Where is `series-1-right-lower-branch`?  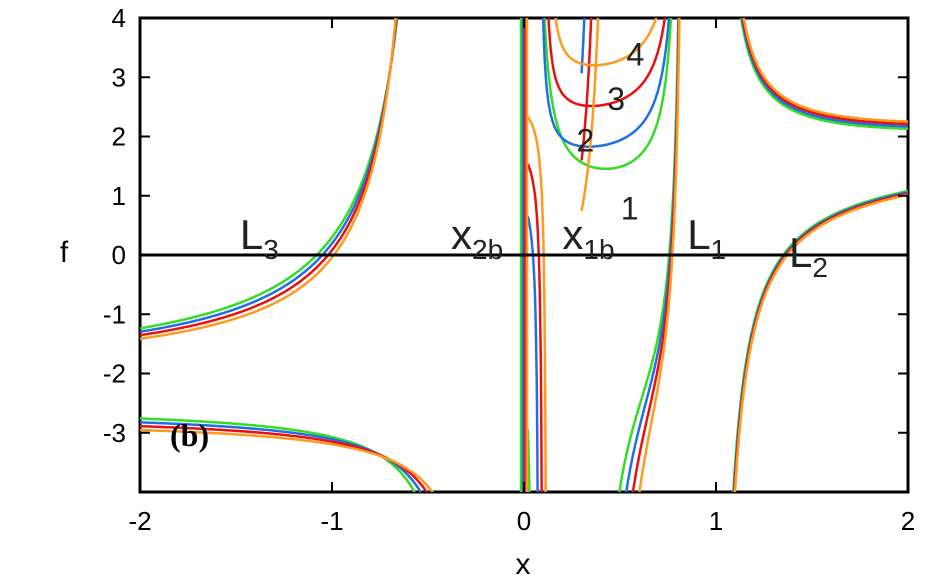
series-1-right-lower-branch is located at coordinates (820, 340).